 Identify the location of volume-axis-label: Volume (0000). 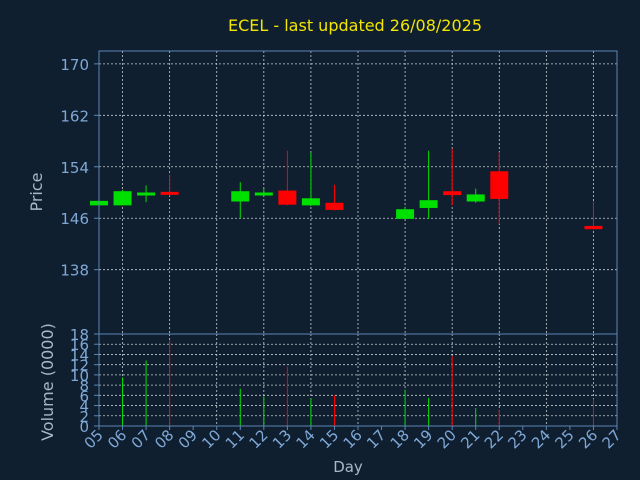
(47, 382).